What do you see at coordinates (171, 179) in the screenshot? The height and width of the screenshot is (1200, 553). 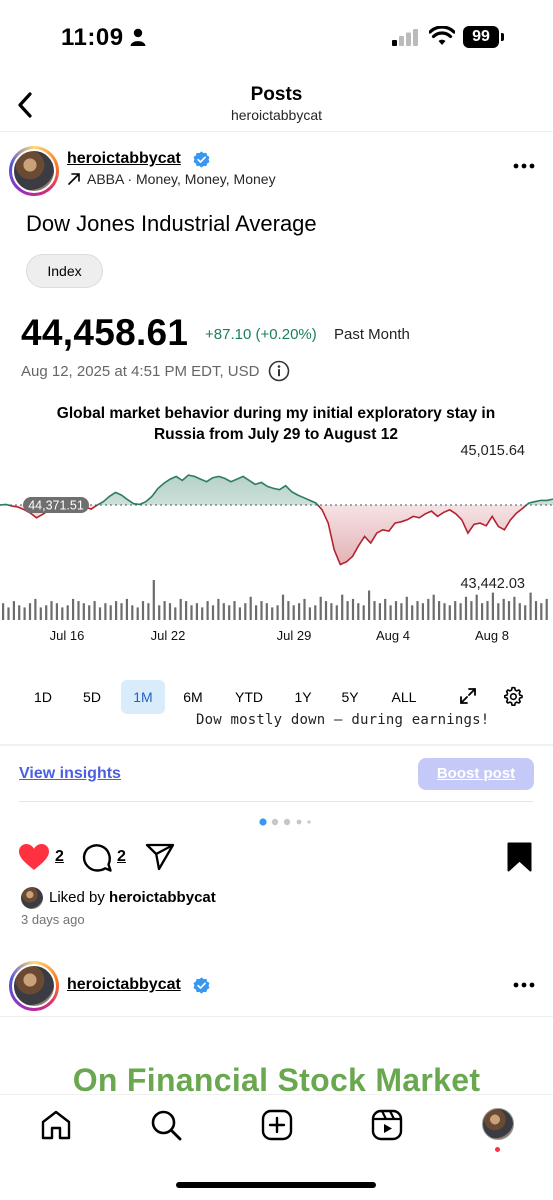 I see `music-row: ABBA · Money, Money, Money` at bounding box center [171, 179].